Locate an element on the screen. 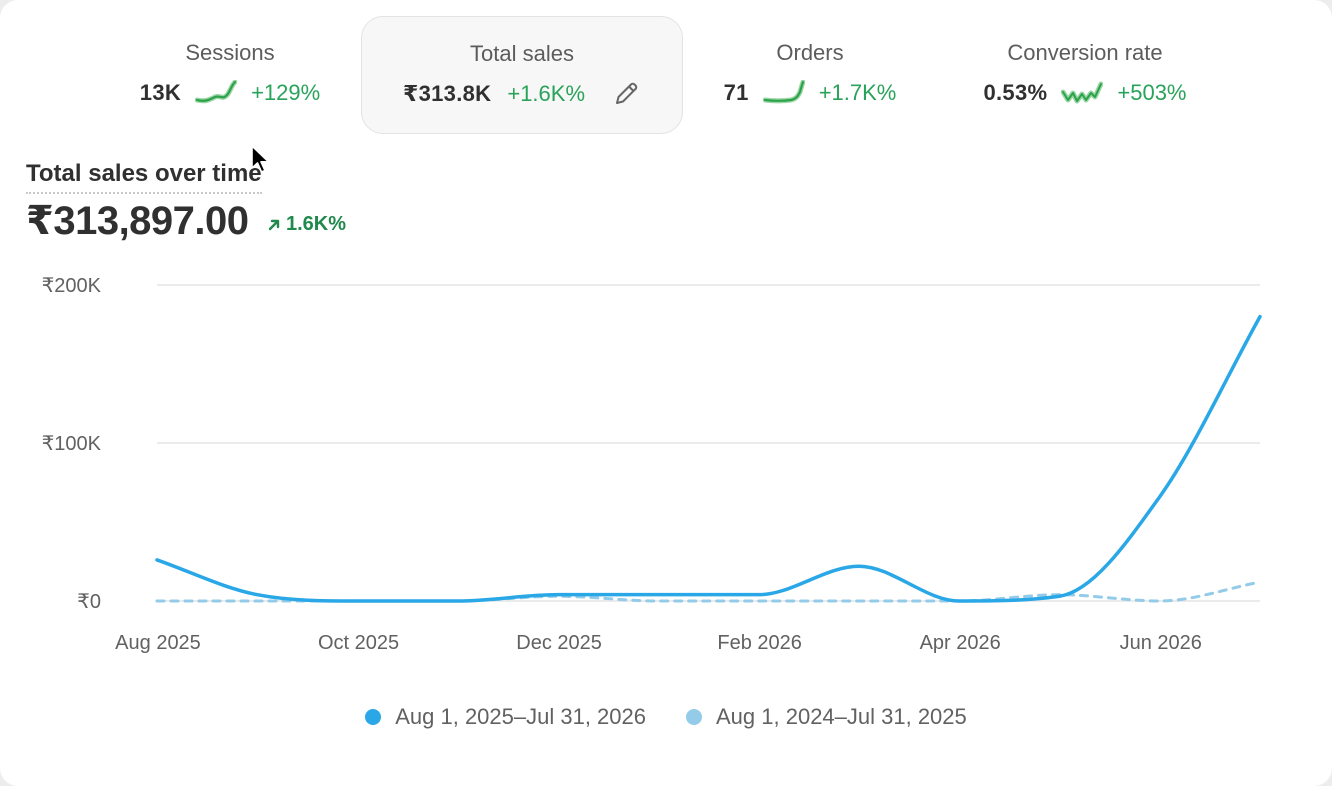 Image resolution: width=1332 pixels, height=786 pixels. chart-title: Total sales over time is located at coordinates (144, 177).